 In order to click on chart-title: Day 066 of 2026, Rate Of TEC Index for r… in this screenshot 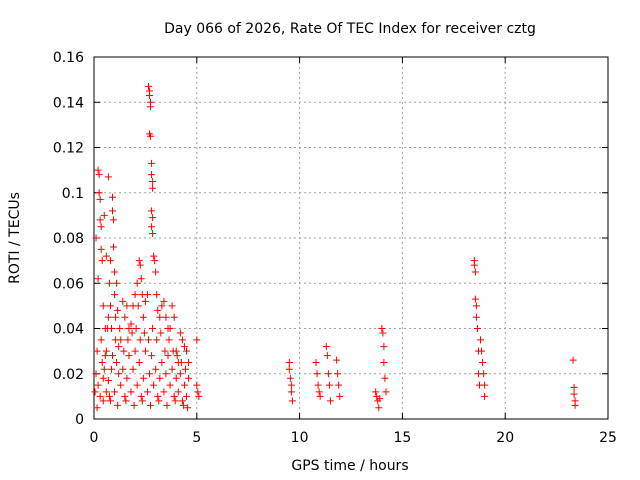, I will do `click(350, 29)`.